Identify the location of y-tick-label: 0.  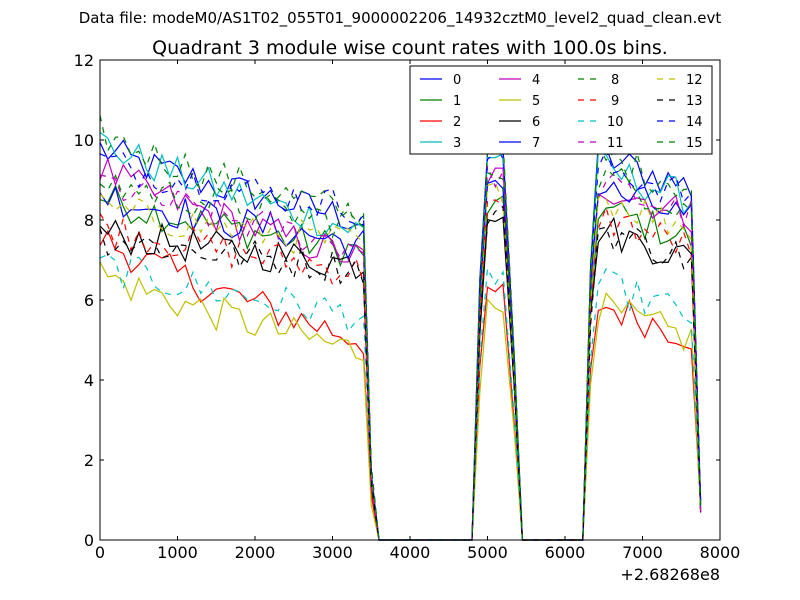
(89, 540).